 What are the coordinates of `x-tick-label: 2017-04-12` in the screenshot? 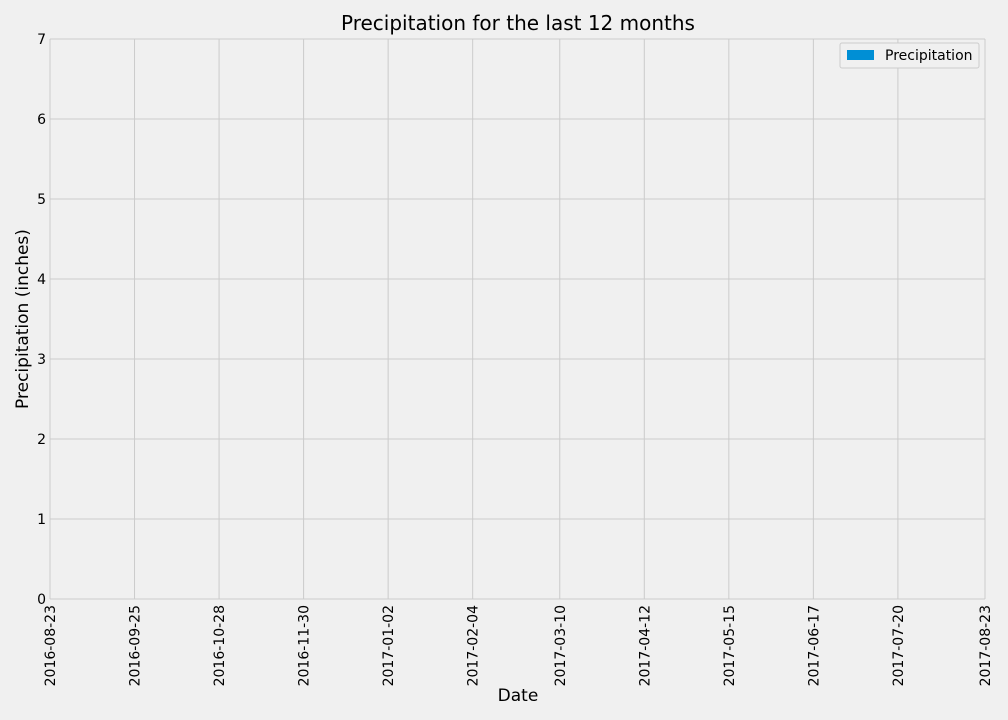 It's located at (645, 645).